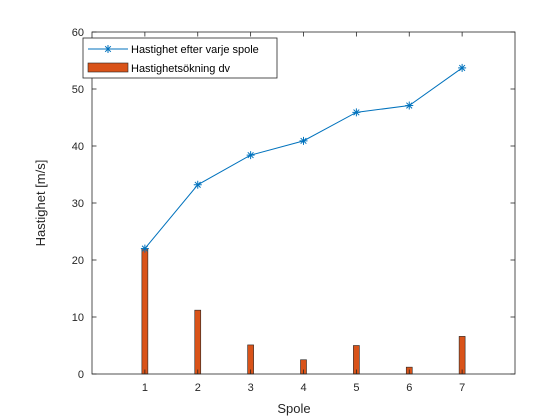  What do you see at coordinates (108, 67) in the screenshot?
I see `legend-bar-sample` at bounding box center [108, 67].